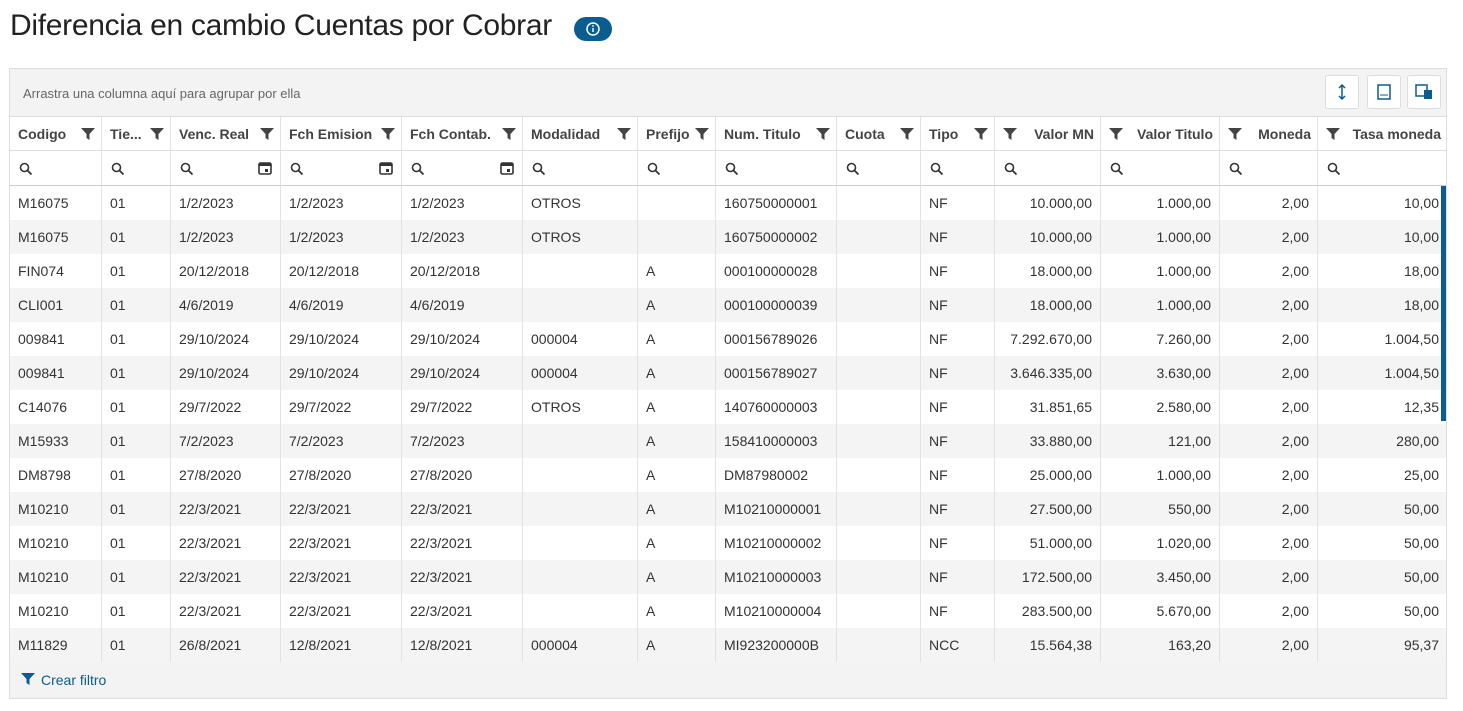 This screenshot has height=711, width=1463. I want to click on table-cell: 000004, so click(580, 339).